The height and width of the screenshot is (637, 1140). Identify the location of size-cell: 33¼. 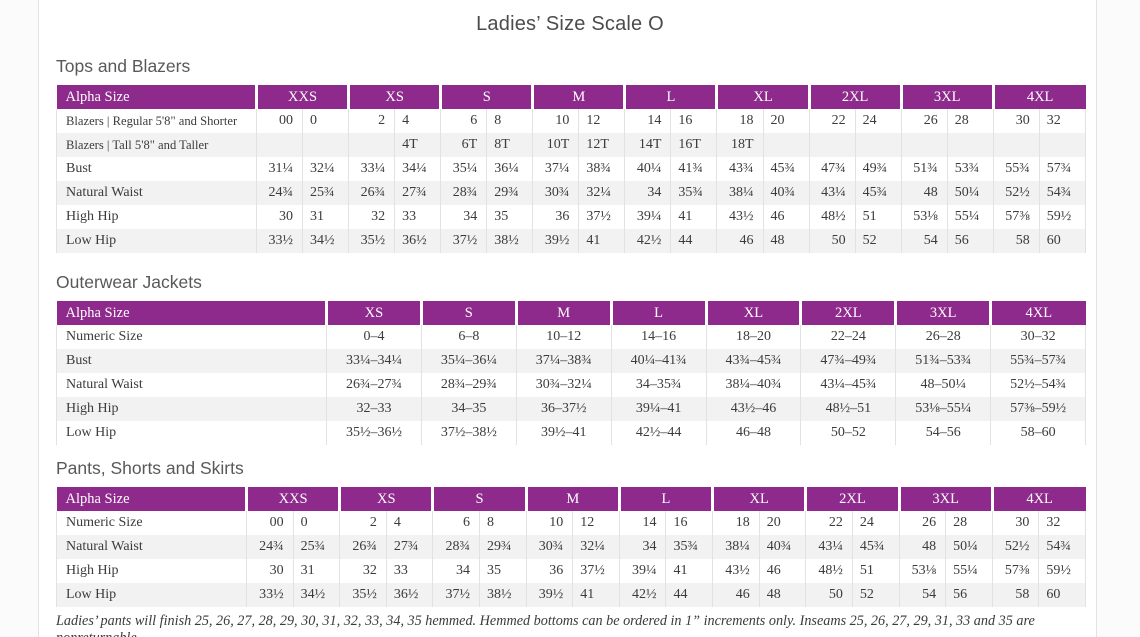
(371, 169).